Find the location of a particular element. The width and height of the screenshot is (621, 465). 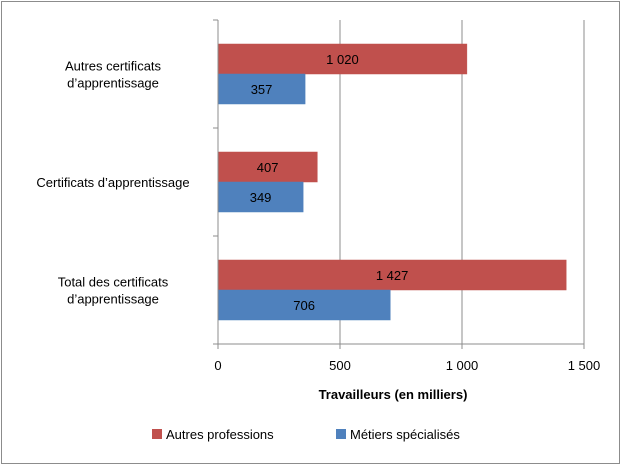

bar-value-label: 1 020 is located at coordinates (342, 59).